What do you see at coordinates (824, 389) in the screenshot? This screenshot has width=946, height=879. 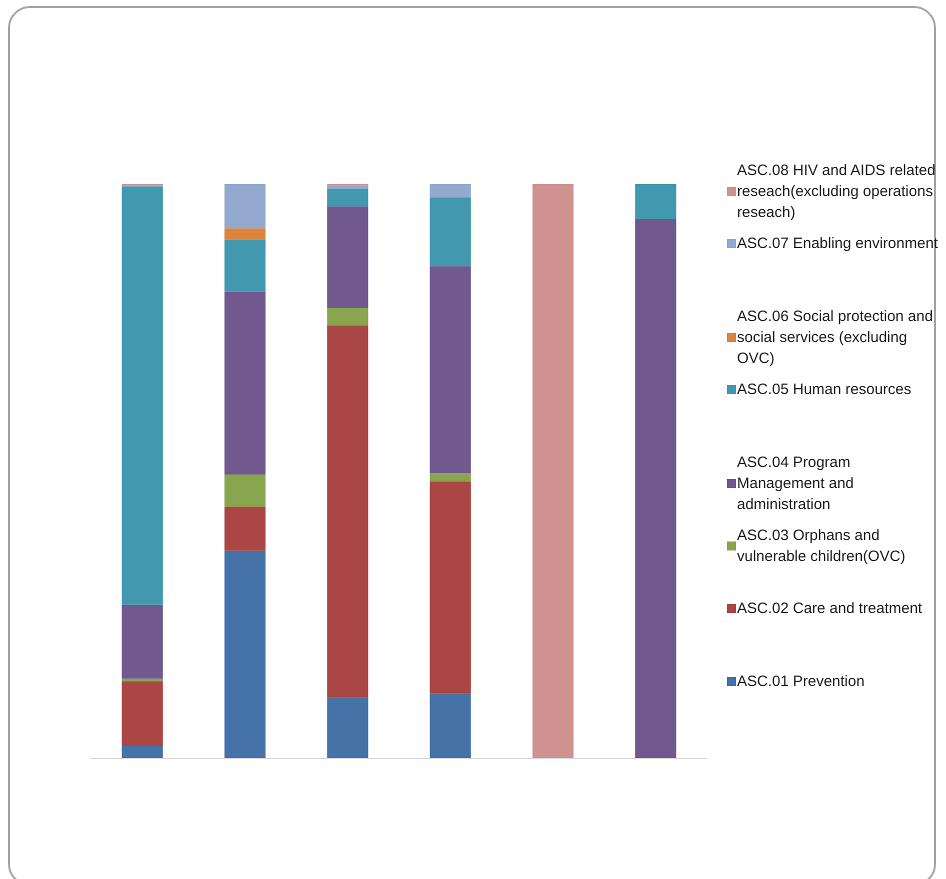 I see `legend-label: ASC.05 Human resources` at bounding box center [824, 389].